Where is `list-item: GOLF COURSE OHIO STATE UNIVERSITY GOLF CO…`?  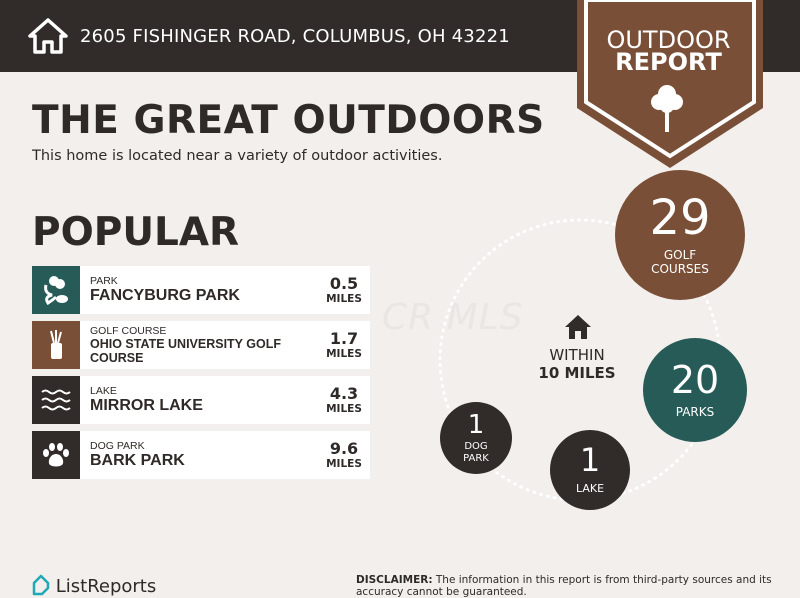 list-item: GOLF COURSE OHIO STATE UNIVERSITY GOLF CO… is located at coordinates (201, 345).